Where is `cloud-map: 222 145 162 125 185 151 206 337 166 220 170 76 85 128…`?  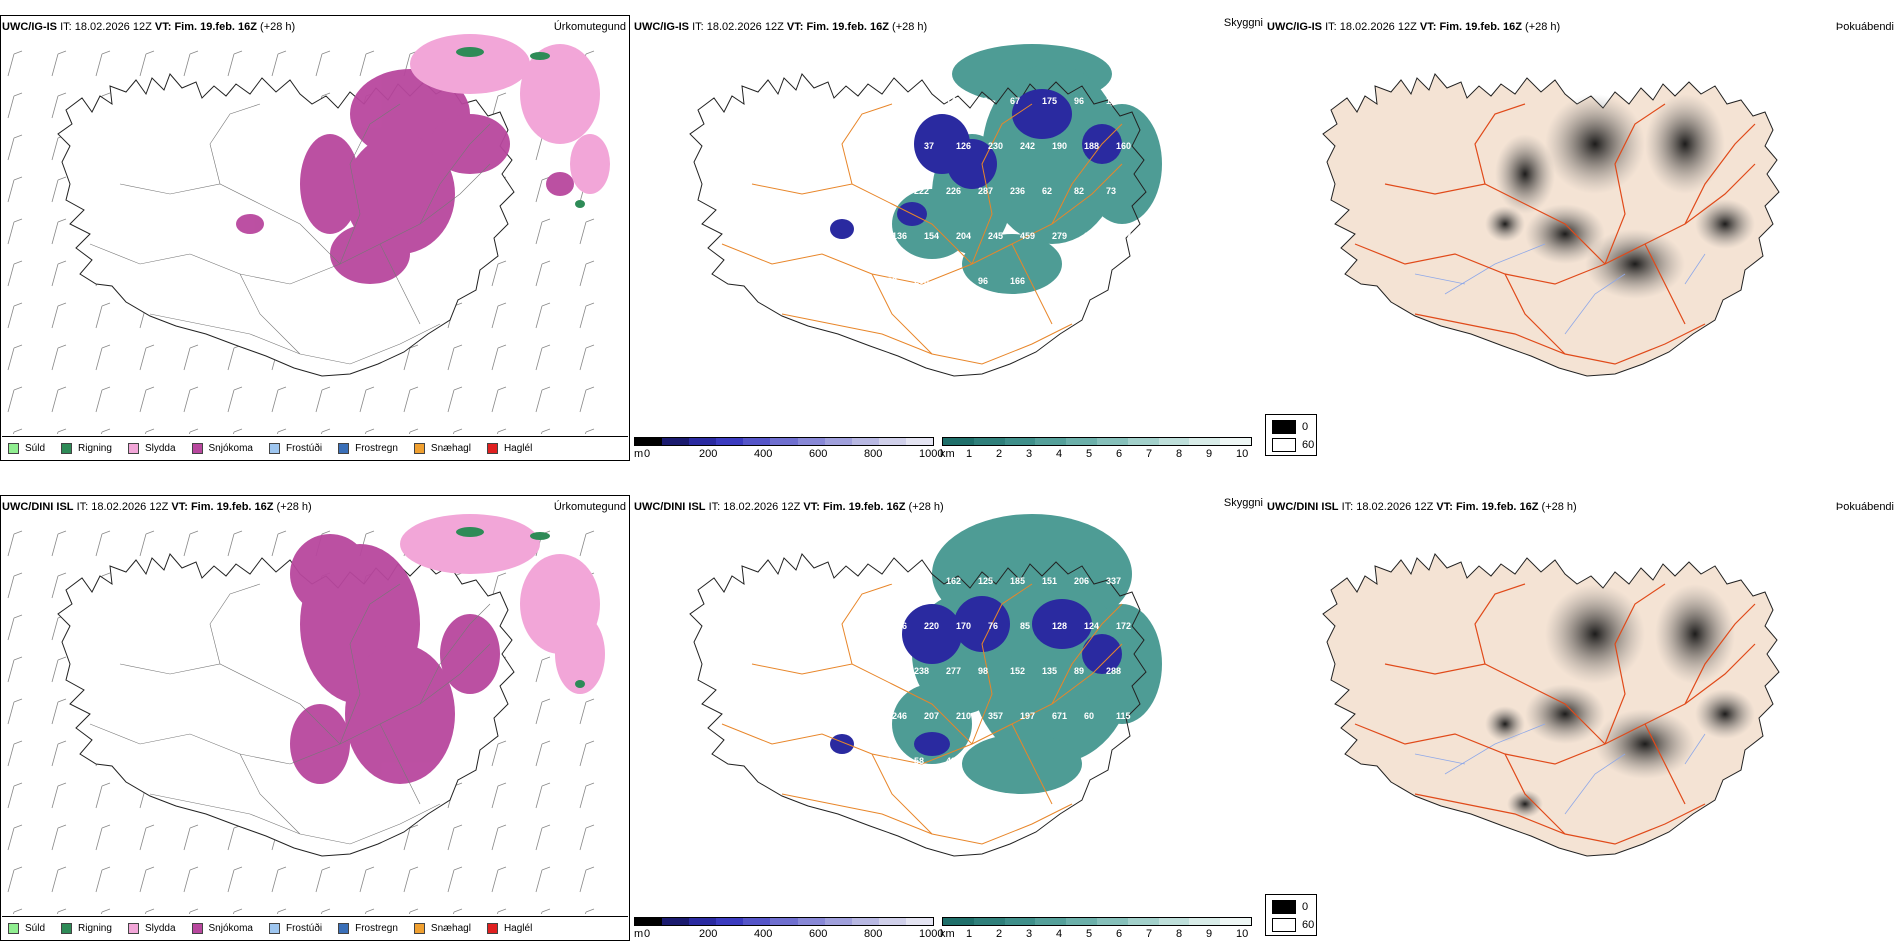 cloud-map: 222 145 162 125 185 151 206 337 166 220 170 76 85 128… is located at coordinates (925, 685).